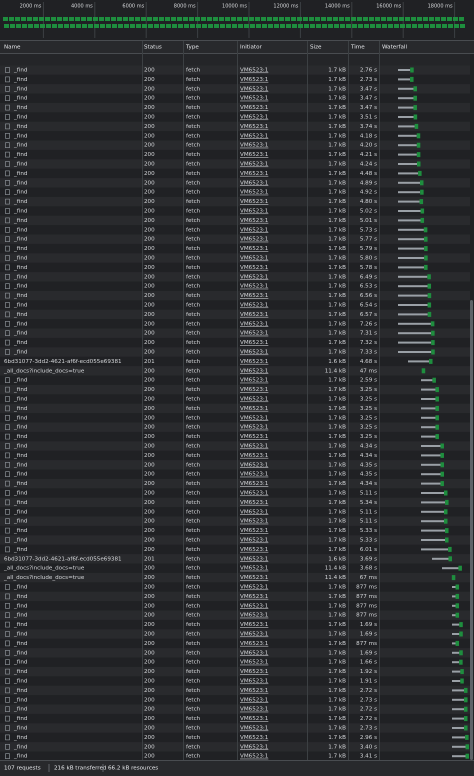 This screenshot has height=776, width=474. I want to click on request-row: _find 200 fetch VM6523:1 1.7 kB 4.48 s, so click(191, 173).